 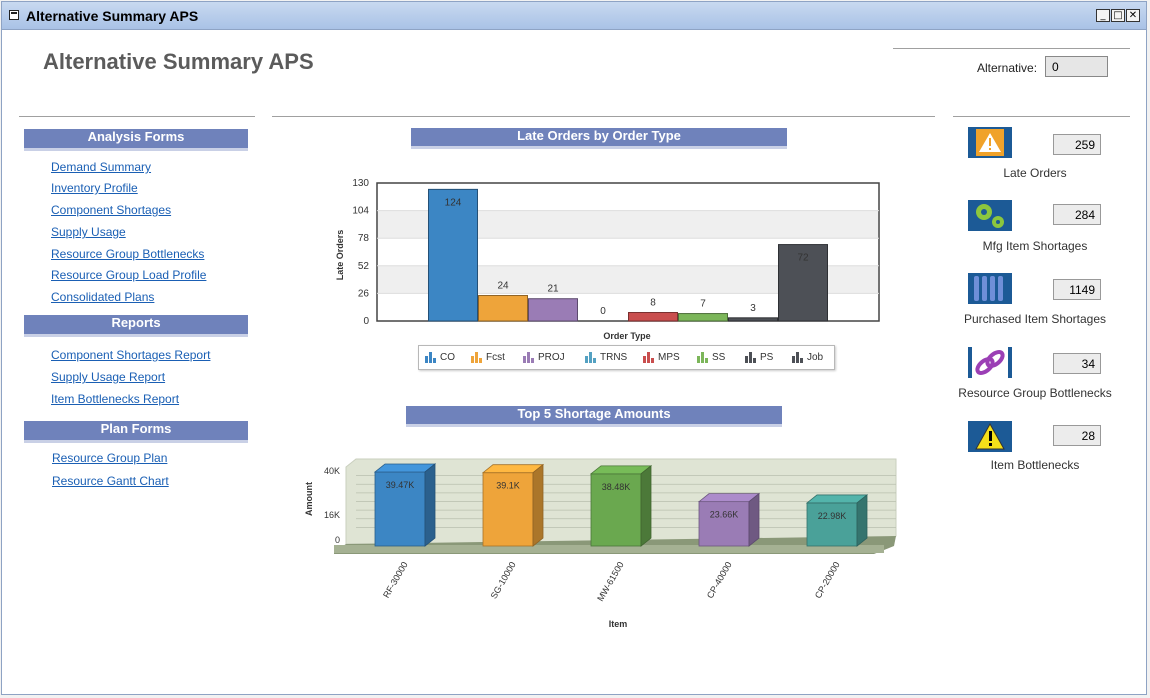 I want to click on legend-item-proj: PROJ, so click(x=544, y=357).